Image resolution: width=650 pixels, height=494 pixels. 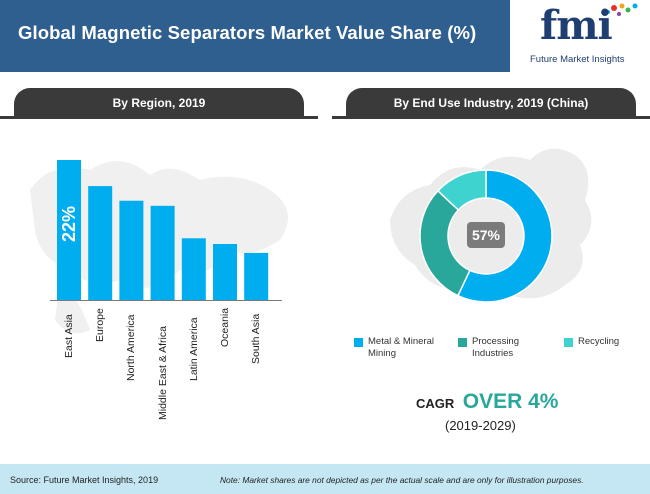 I want to click on logo-wordmark: fmi, so click(x=576, y=25).